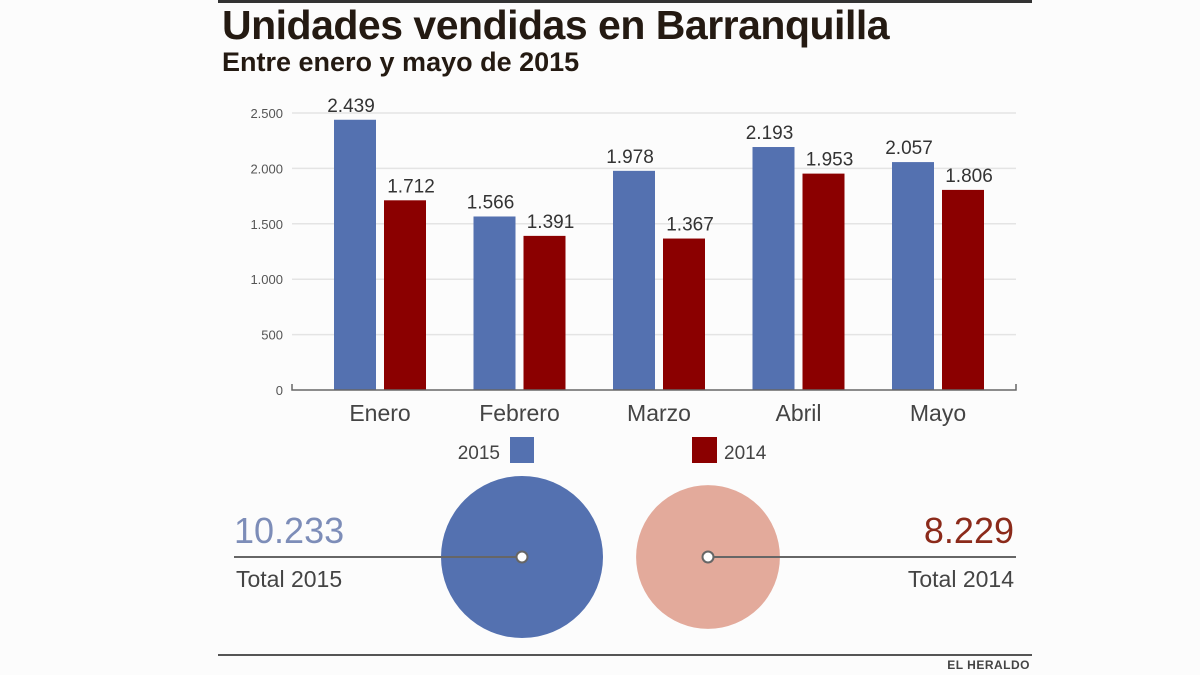 This screenshot has height=675, width=1200. Describe the element at coordinates (773, 268) in the screenshot. I see `bar-2015-abril` at that location.